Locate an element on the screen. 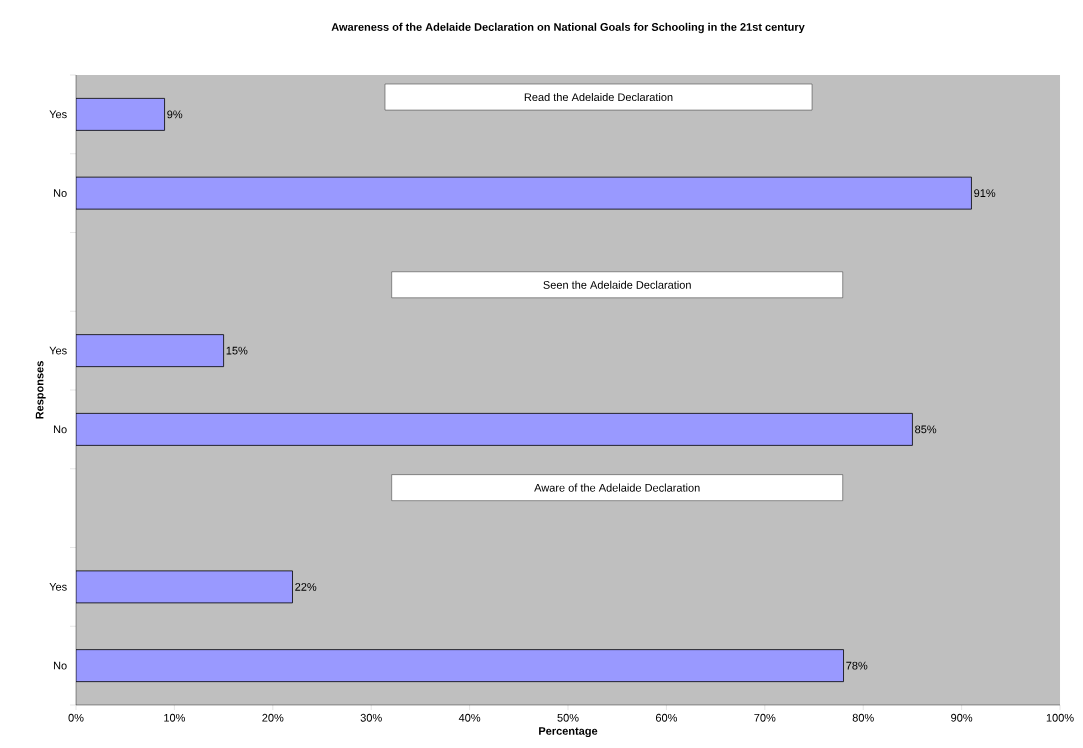  annotation: Read the Adelaide Declaration is located at coordinates (598, 97).